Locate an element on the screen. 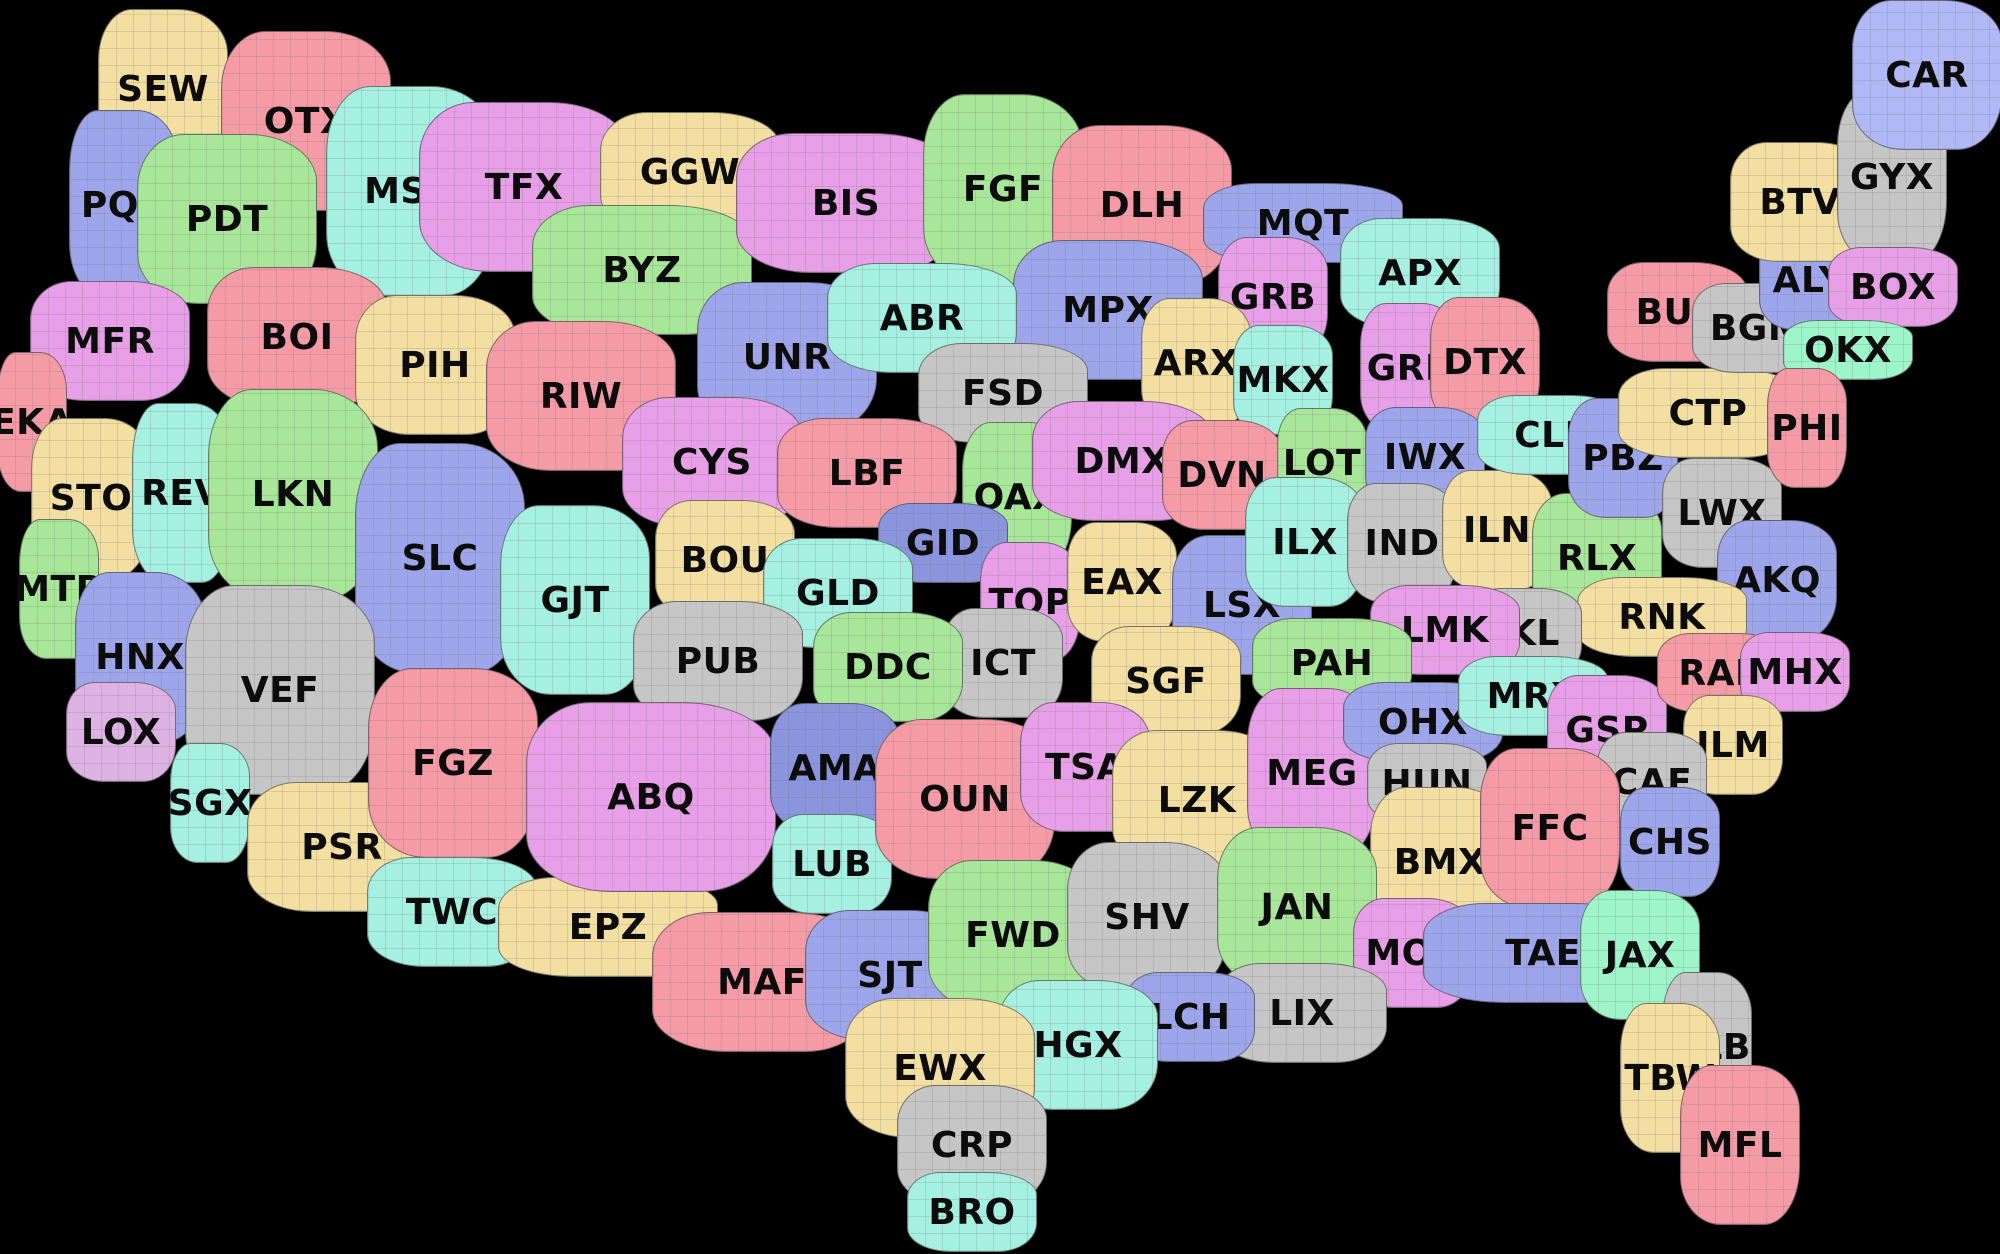 The image size is (2000, 1254). cwa-code-fwd: FWD is located at coordinates (1013, 935).